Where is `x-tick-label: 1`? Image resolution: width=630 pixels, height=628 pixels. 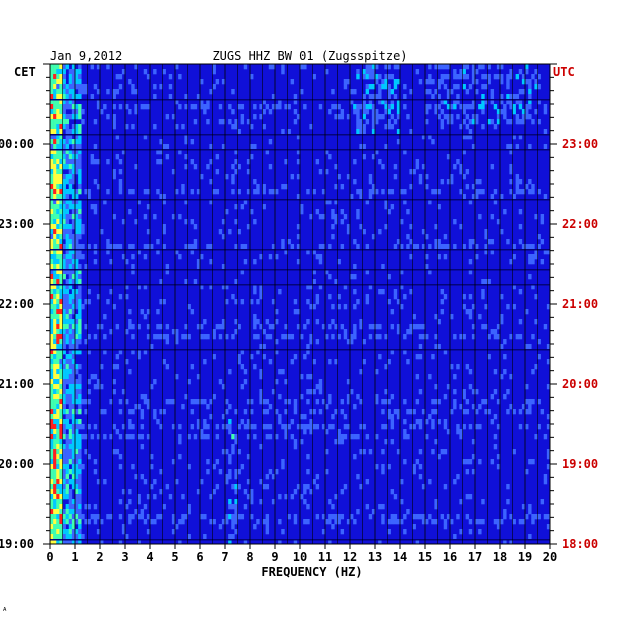
x-tick-label: 1 is located at coordinates (74, 557).